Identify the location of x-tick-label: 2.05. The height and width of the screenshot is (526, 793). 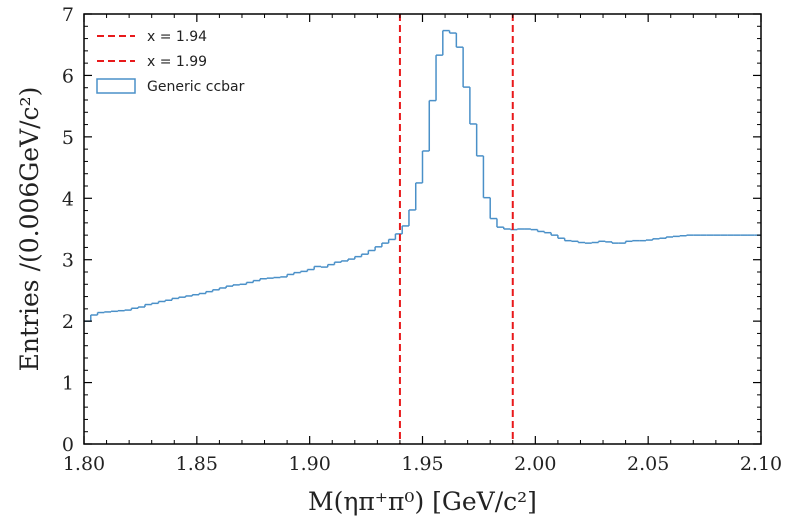
(648, 464).